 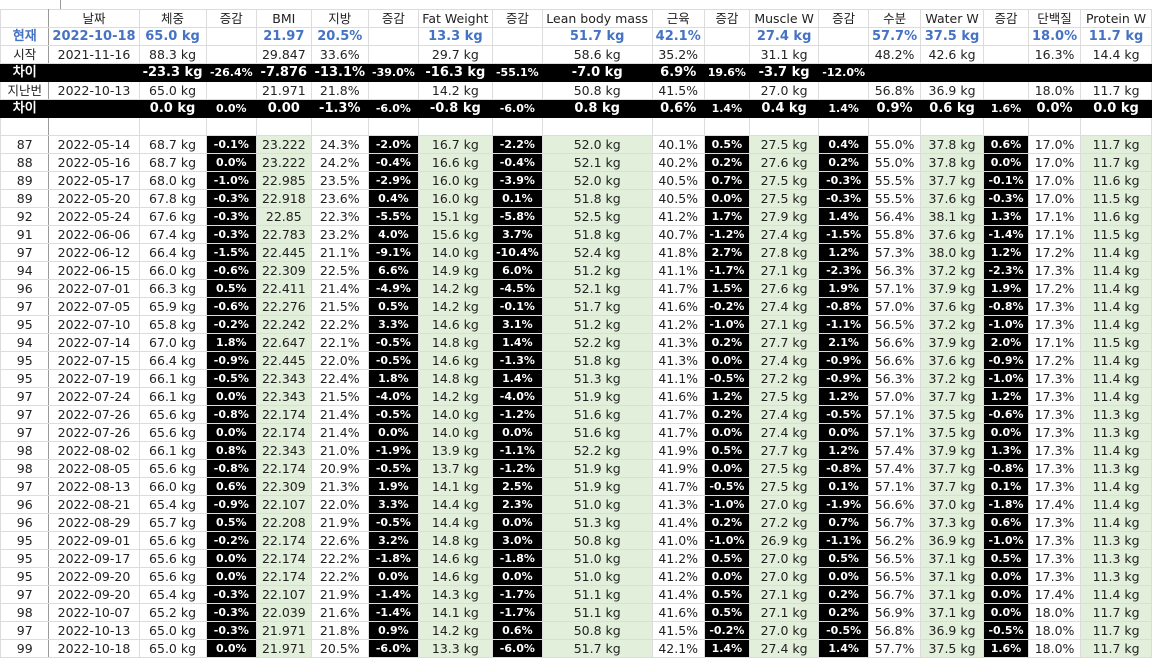 I want to click on muscle-weight-cell: -3.7 kg, so click(x=784, y=72).